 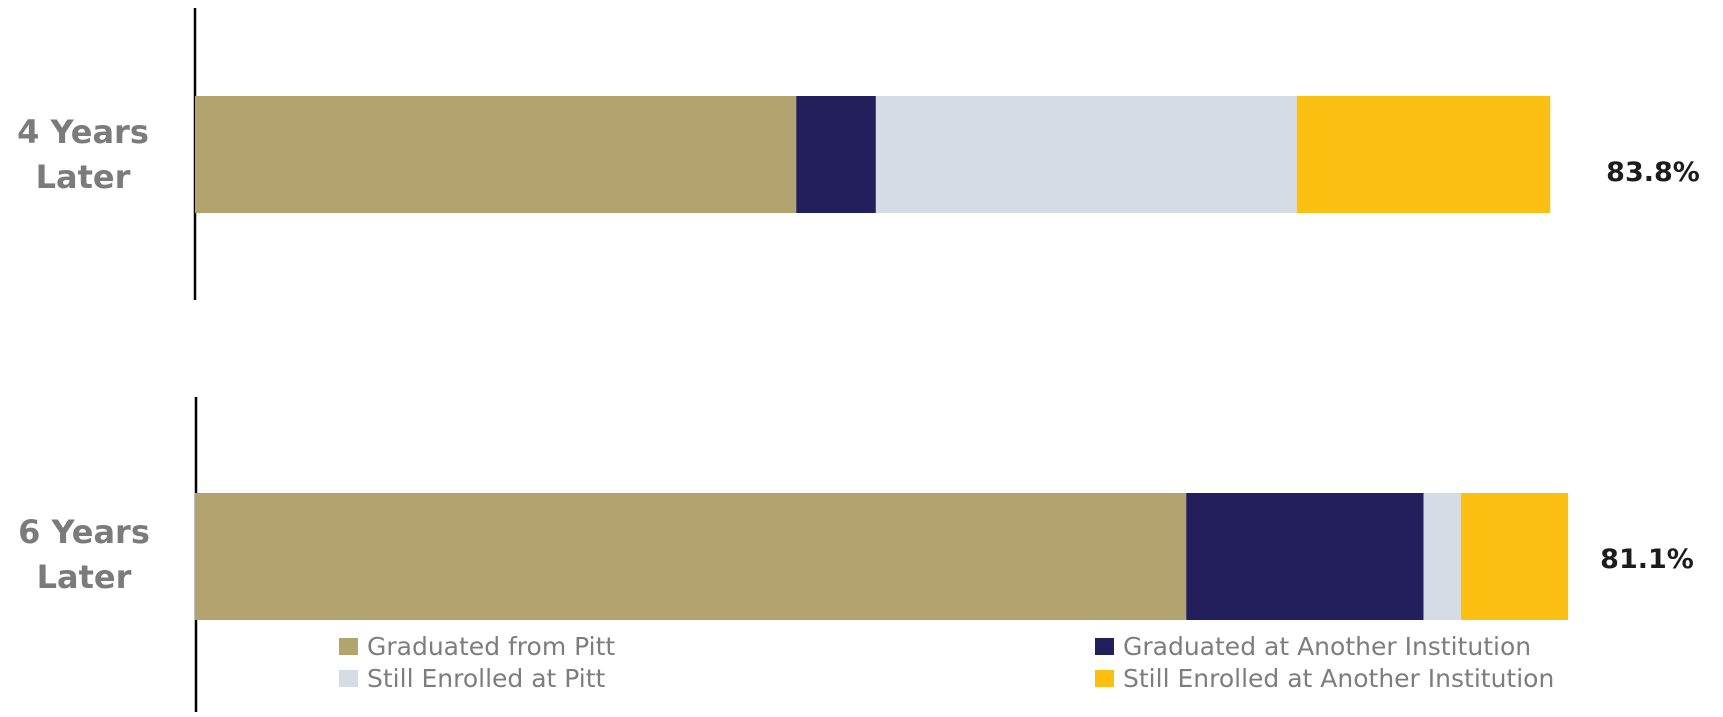 I want to click on category-label-4-years-line2: Later, so click(x=83, y=177).